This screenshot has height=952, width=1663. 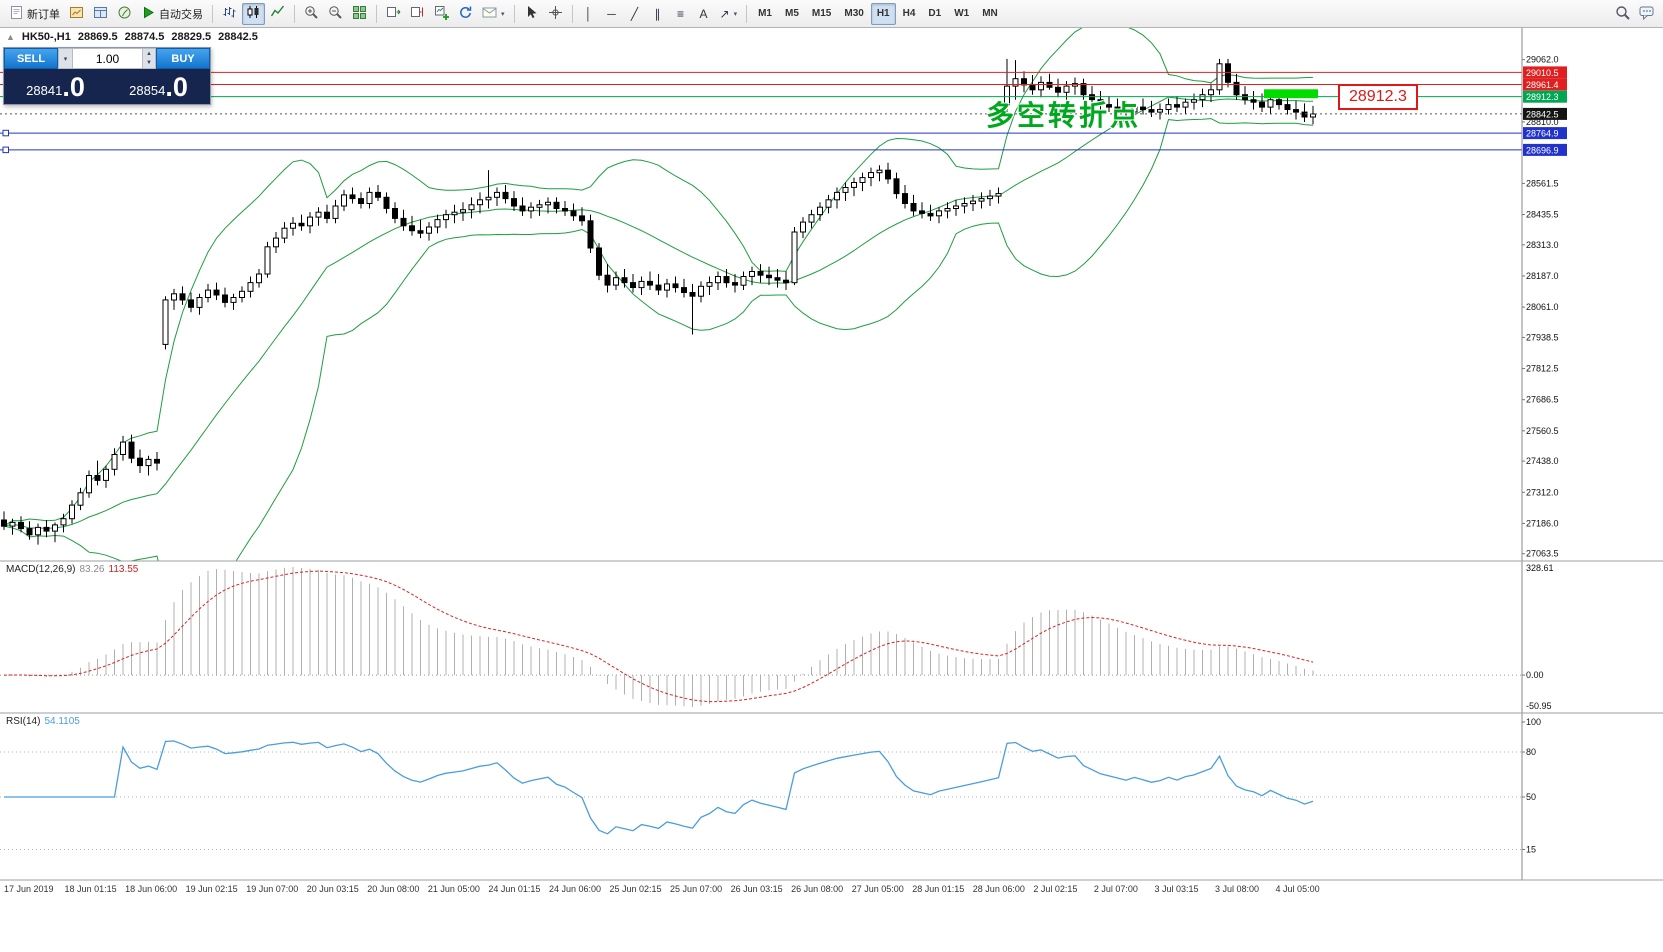 I want to click on timeframe-mn-button: MN, so click(x=990, y=13).